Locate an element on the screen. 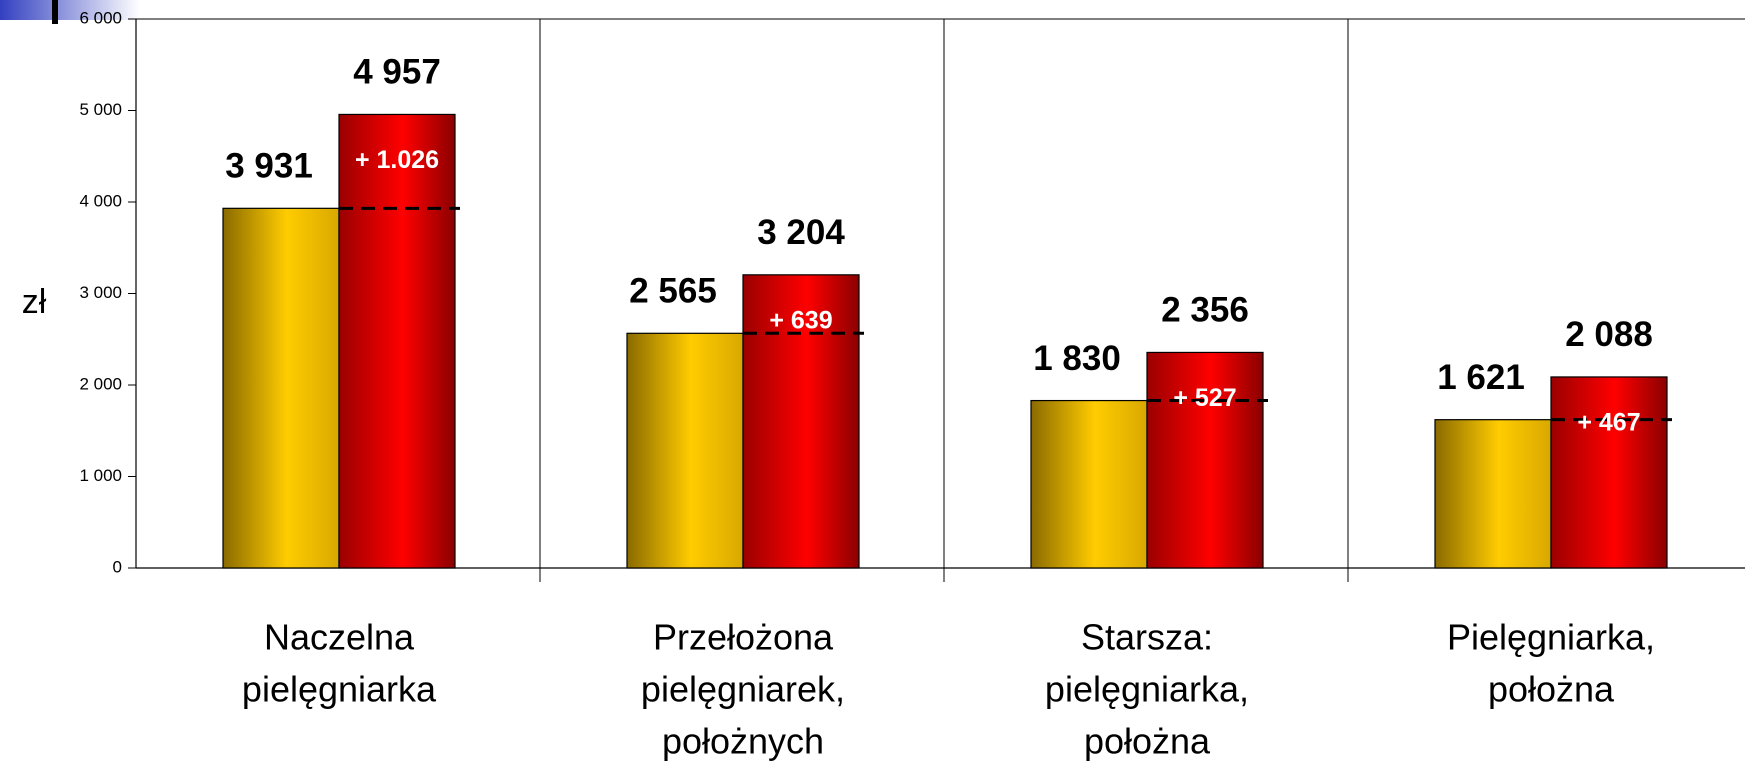 The height and width of the screenshot is (769, 1745). y-tick-label: 1 000 is located at coordinates (100, 475).